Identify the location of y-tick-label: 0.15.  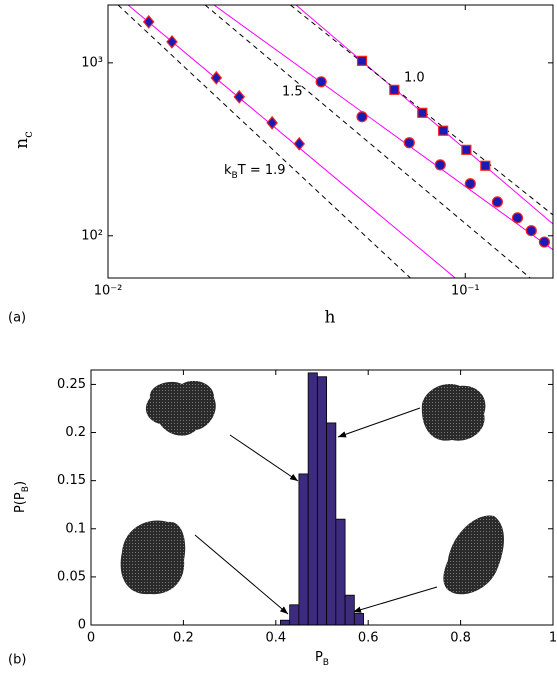
(71, 480).